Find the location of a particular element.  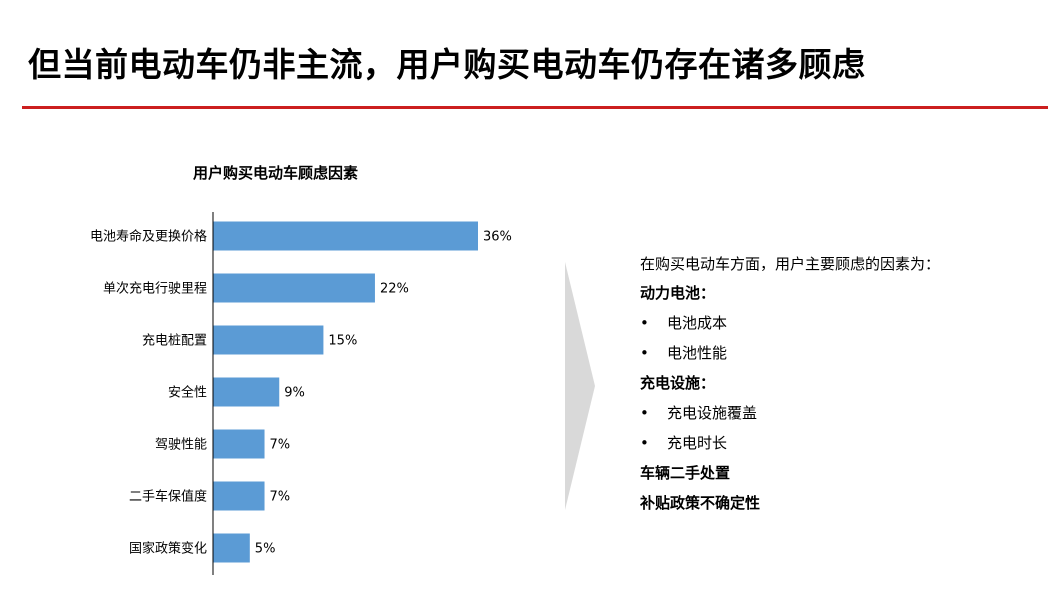

value-label-6: 5% is located at coordinates (265, 549).